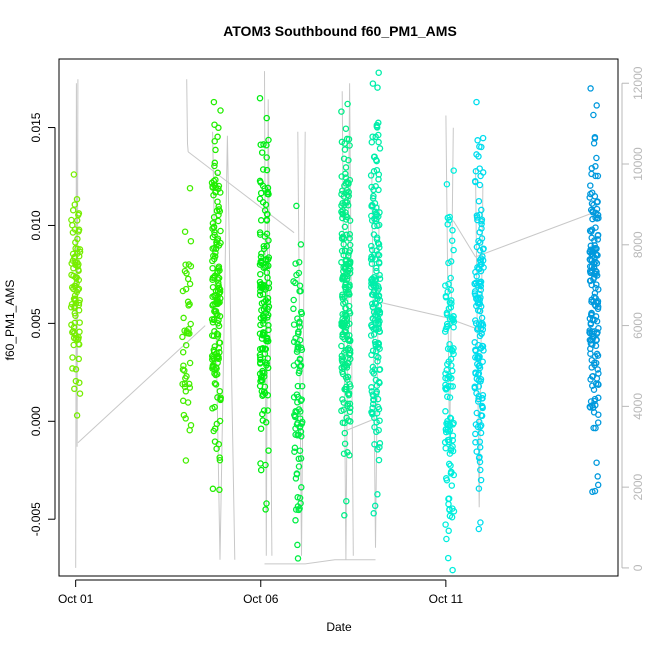  I want to click on y-axis-left: -0.005 0.000 0.005 0.010 0.015, so click(42, 324).